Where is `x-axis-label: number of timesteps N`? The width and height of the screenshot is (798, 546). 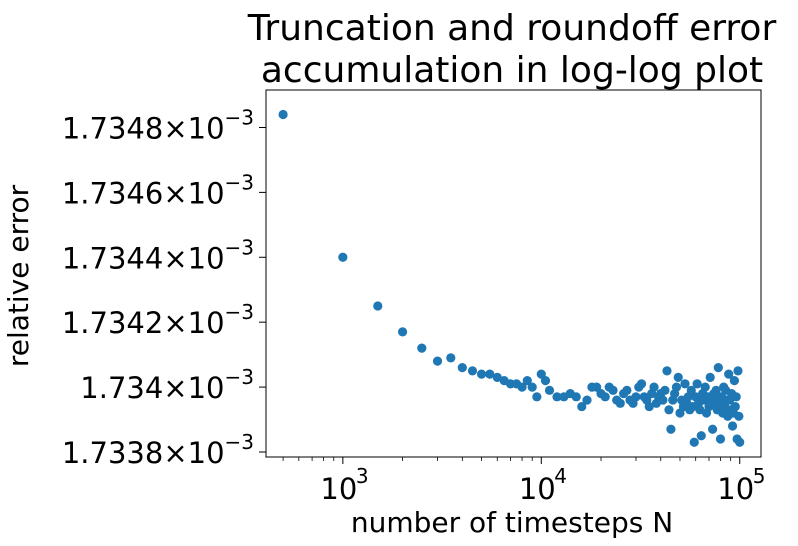
x-axis-label: number of timesteps N is located at coordinates (512, 522).